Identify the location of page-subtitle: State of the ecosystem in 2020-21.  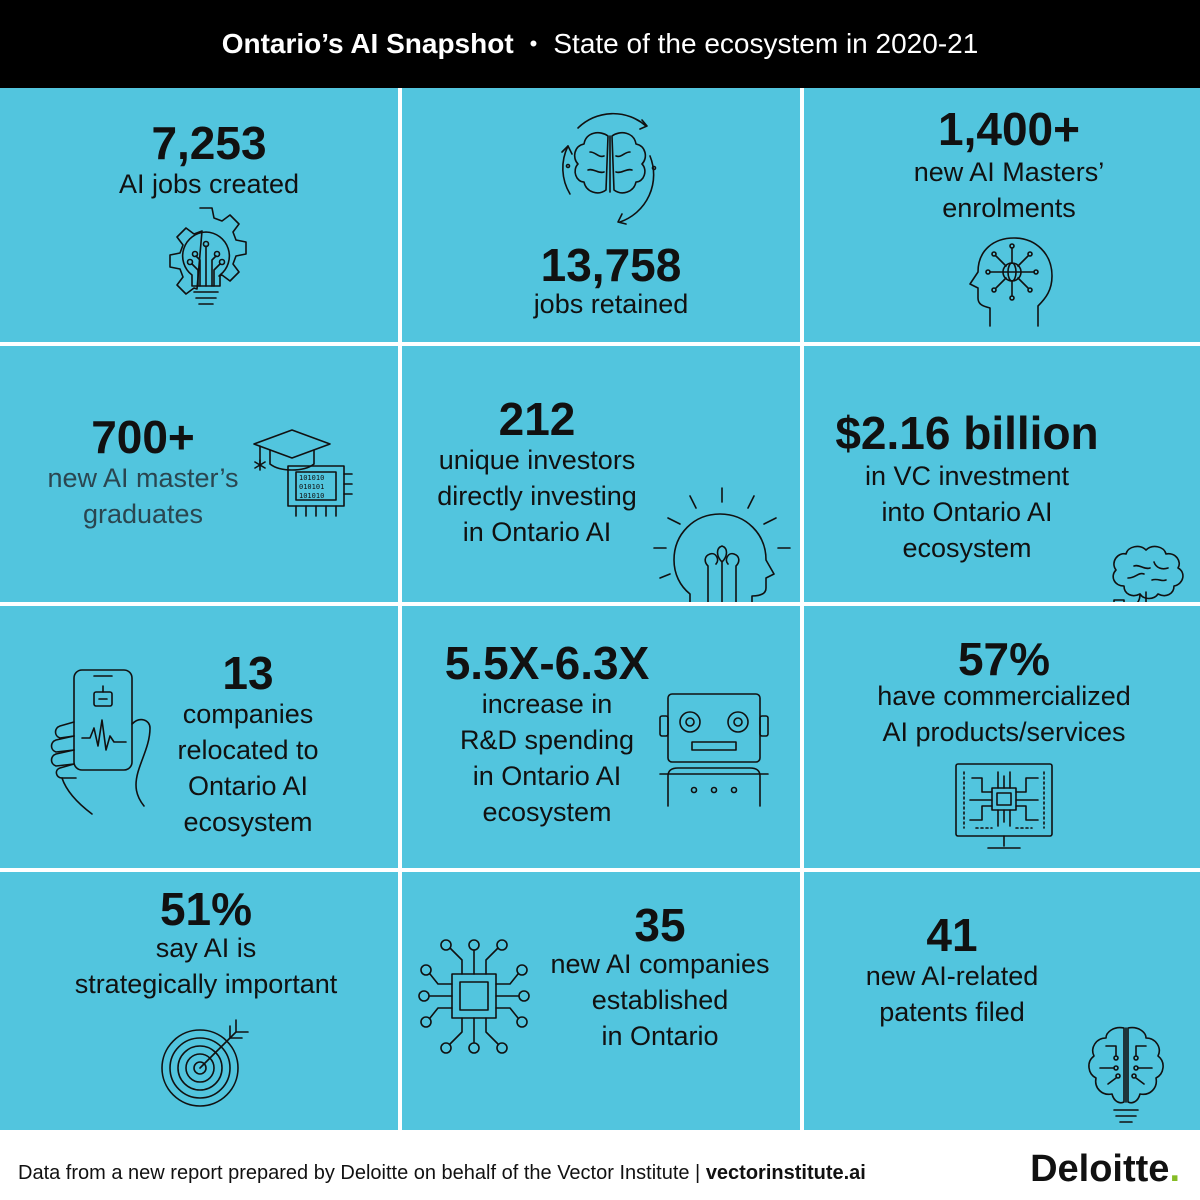
(766, 43).